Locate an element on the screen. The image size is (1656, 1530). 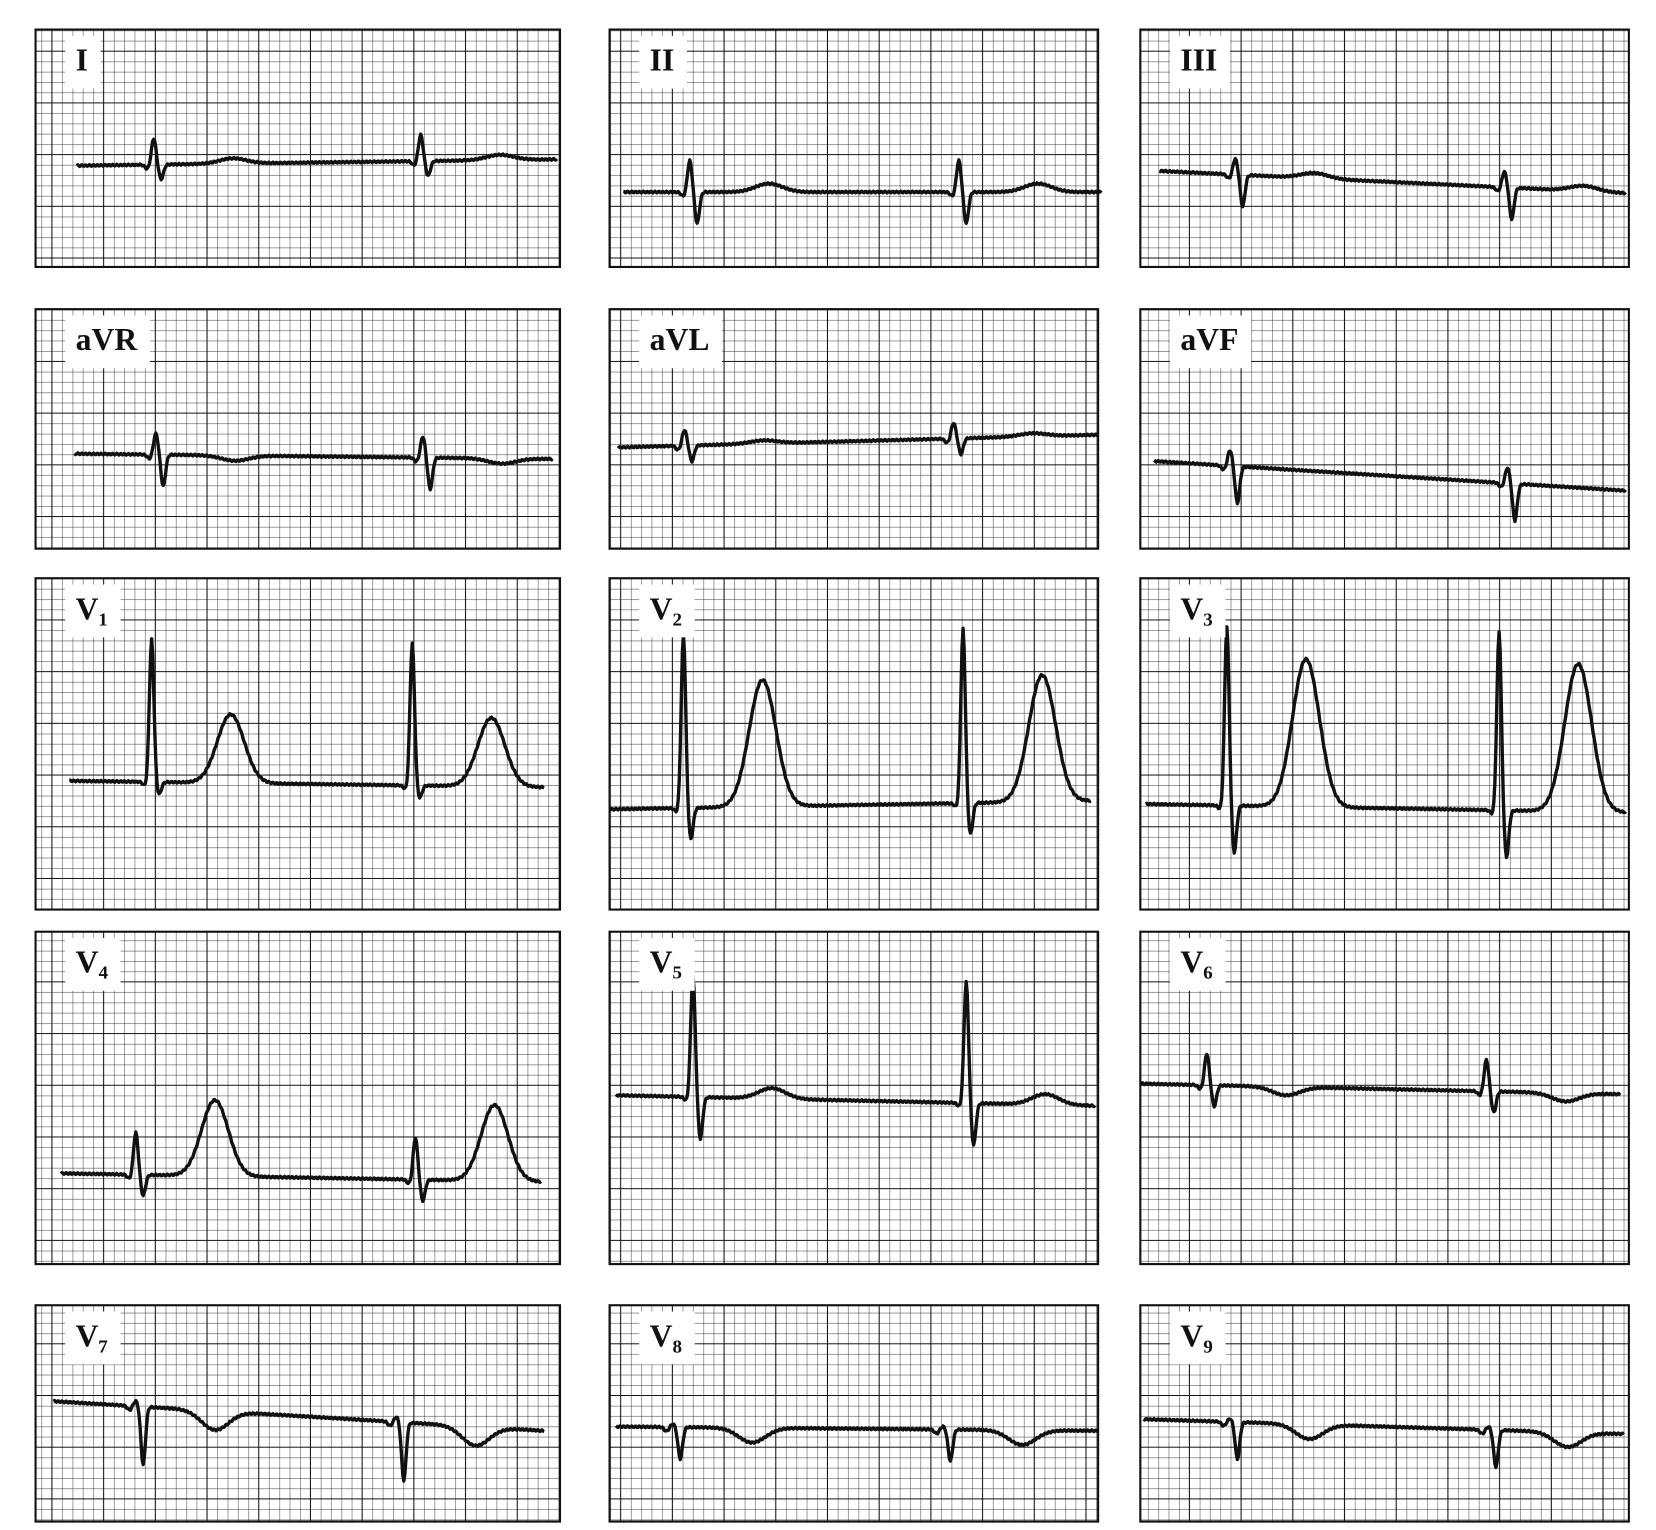
ecg-panel: V₅ is located at coordinates (854, 1098).